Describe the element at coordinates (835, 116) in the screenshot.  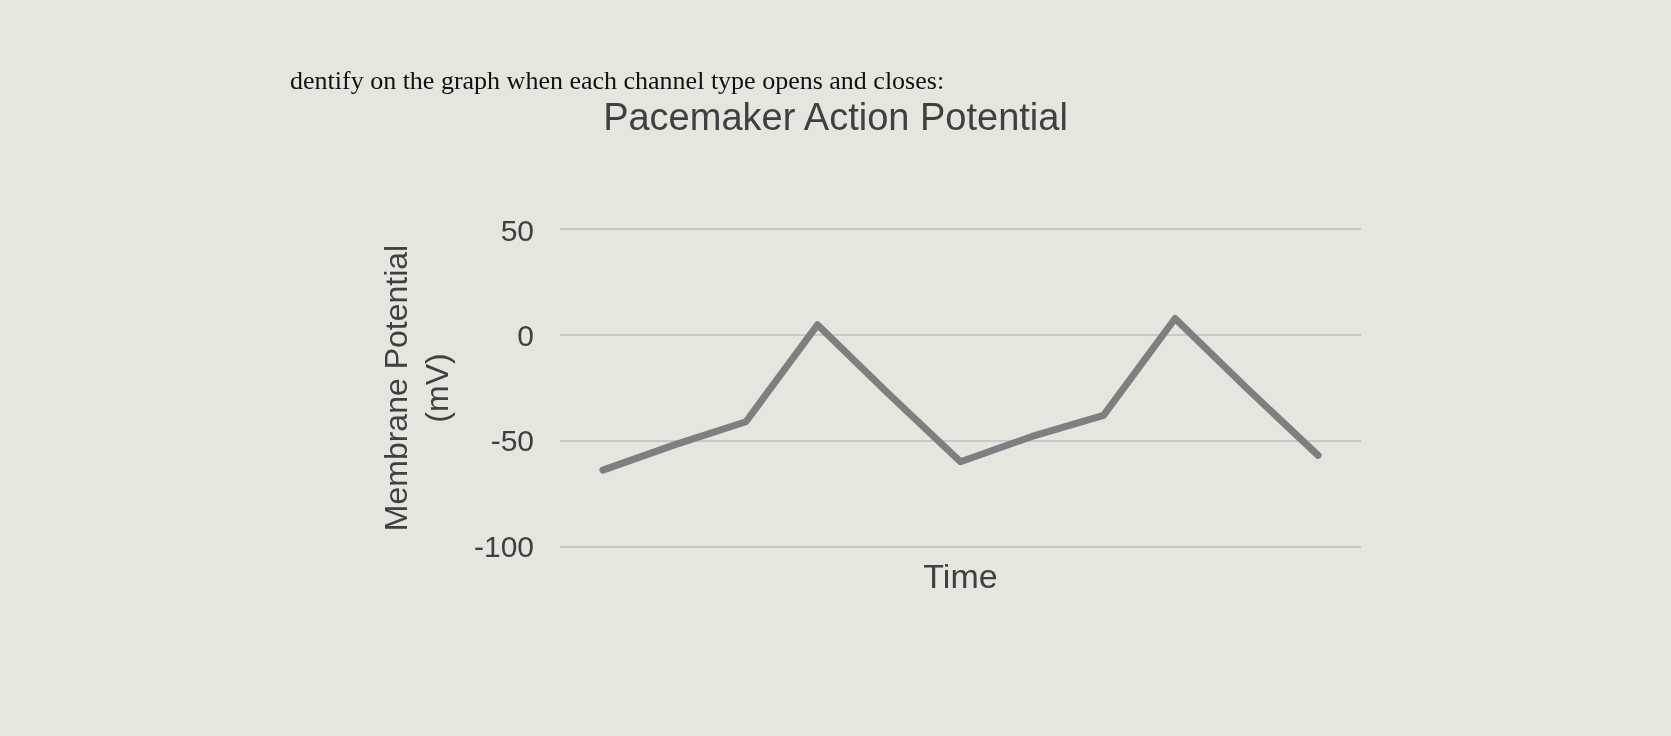
I see `chart-title: Pacemaker Action Potential` at that location.